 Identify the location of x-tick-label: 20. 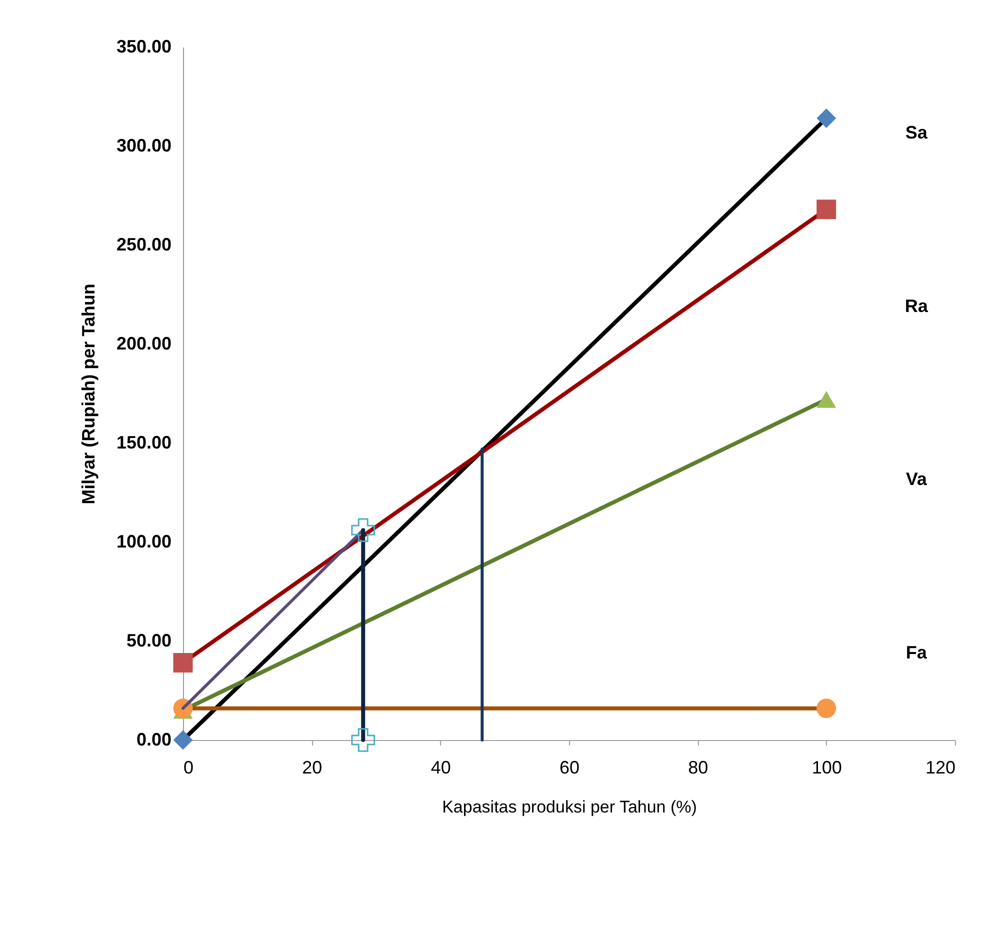
(312, 768).